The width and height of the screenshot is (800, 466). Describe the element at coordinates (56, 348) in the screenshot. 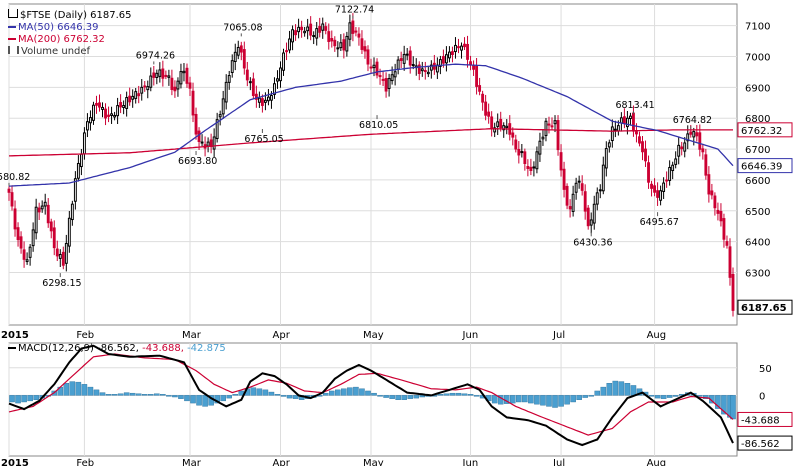

I see `macd-label: MACD(12,26,9)` at that location.